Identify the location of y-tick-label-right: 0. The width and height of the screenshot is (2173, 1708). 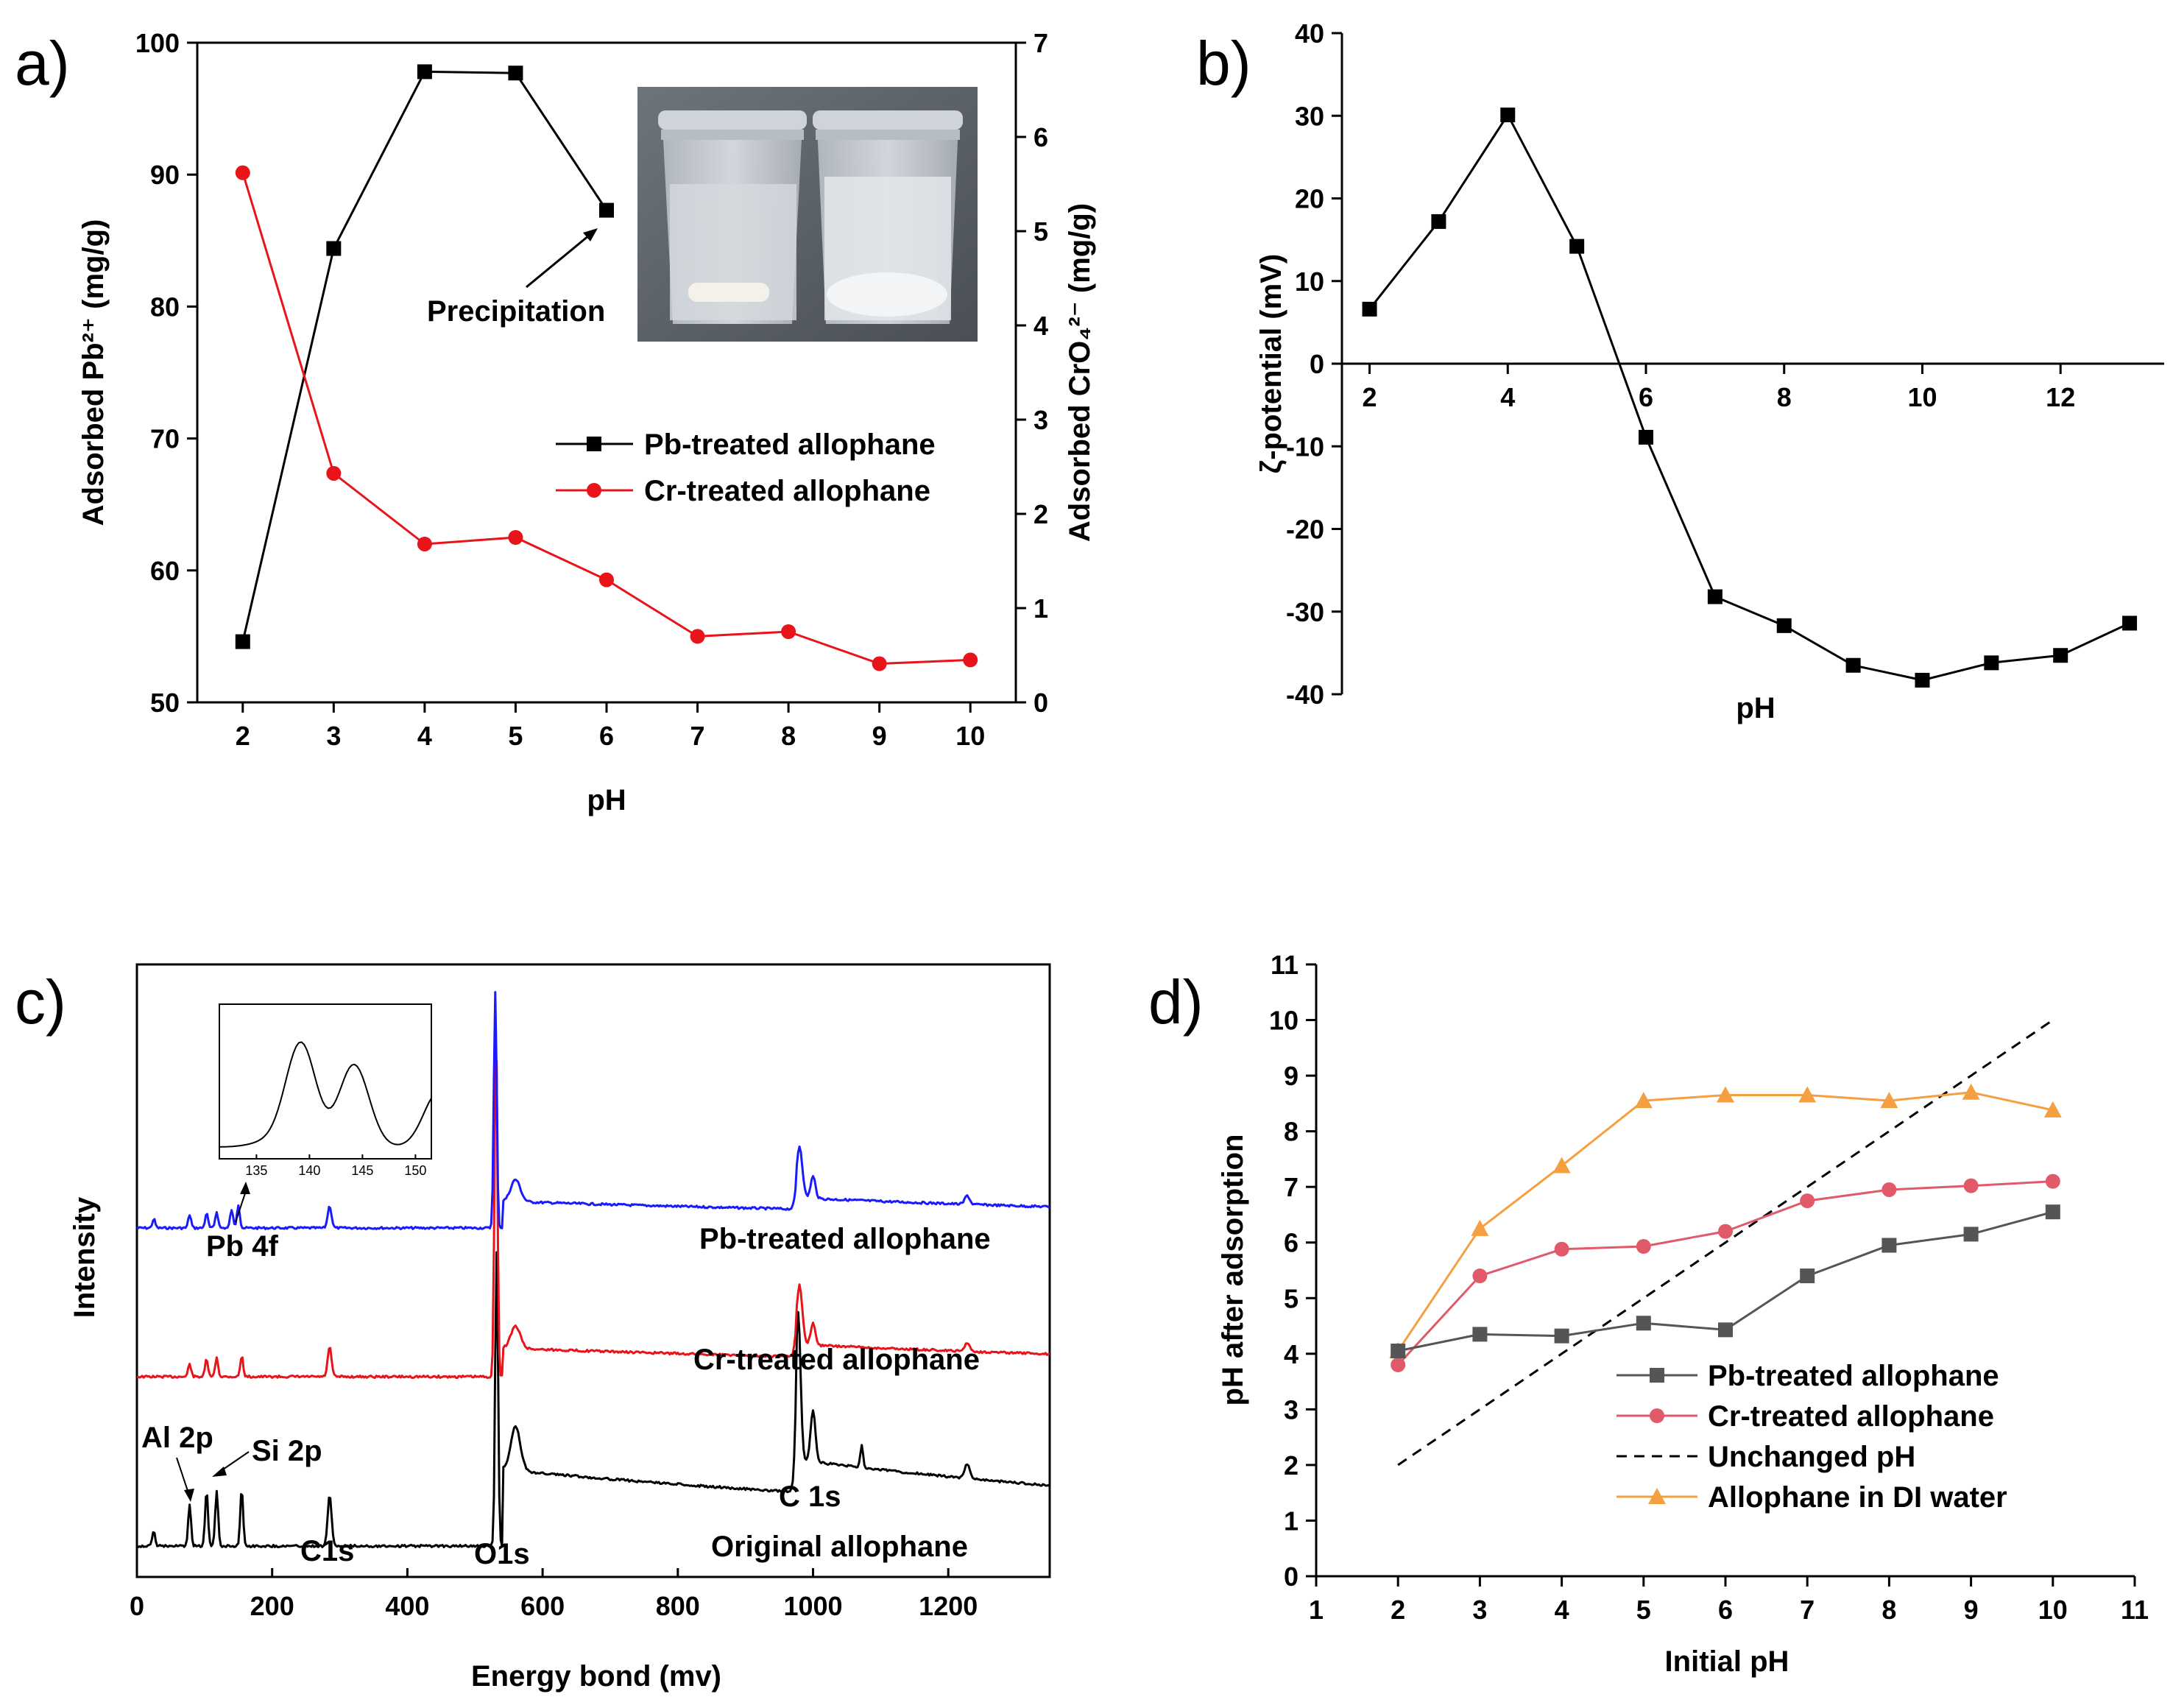
(1041, 703).